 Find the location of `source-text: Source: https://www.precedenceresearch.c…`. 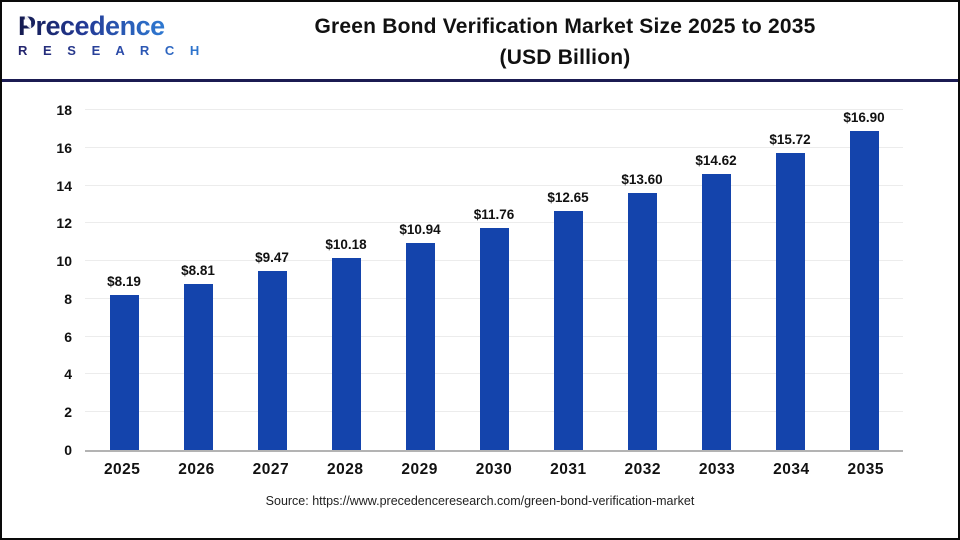

source-text: Source: https://www.precedenceresearch.c… is located at coordinates (480, 501).